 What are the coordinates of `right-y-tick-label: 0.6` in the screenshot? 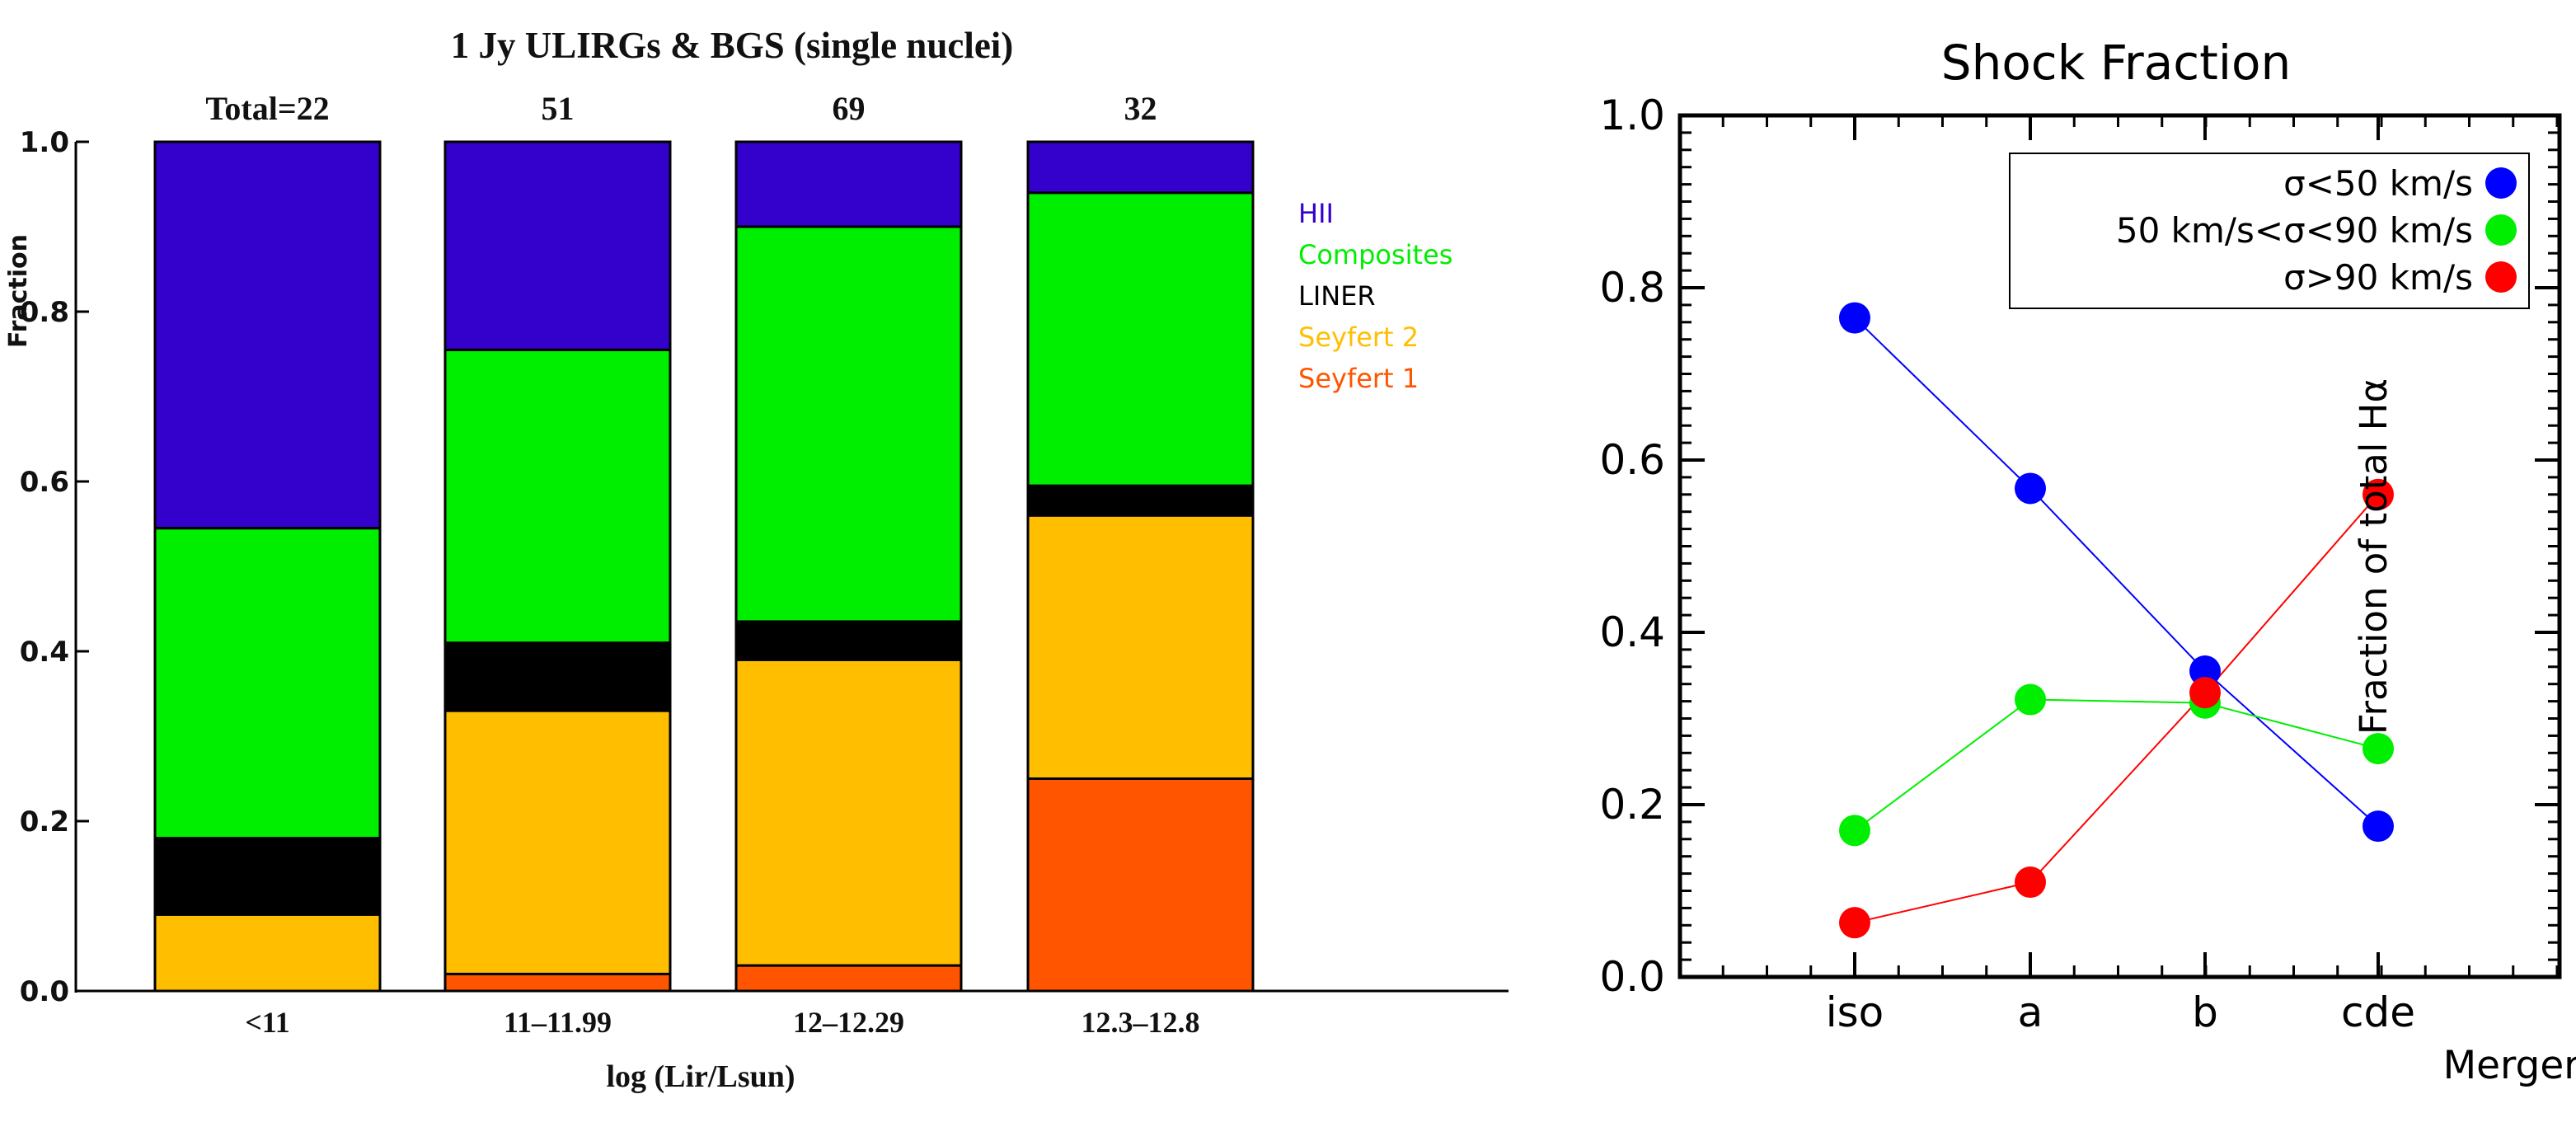 It's located at (1632, 460).